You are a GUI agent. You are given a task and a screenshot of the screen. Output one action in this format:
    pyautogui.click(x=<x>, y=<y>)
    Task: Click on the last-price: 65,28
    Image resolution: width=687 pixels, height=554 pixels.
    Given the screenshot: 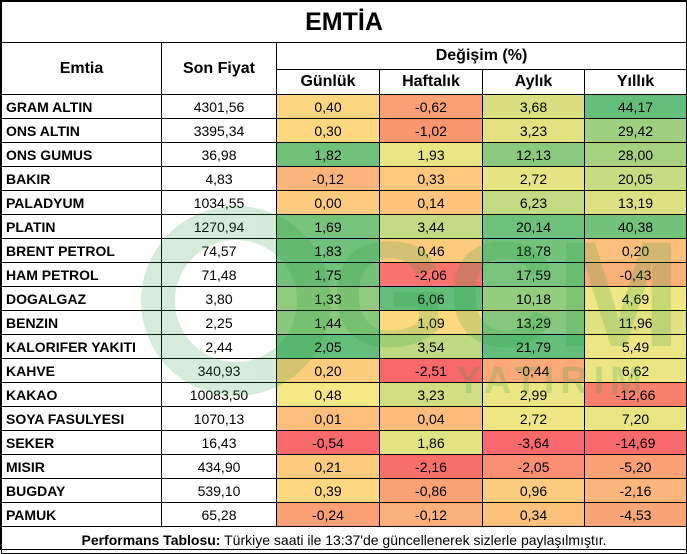 What is the action you would take?
    pyautogui.click(x=219, y=514)
    